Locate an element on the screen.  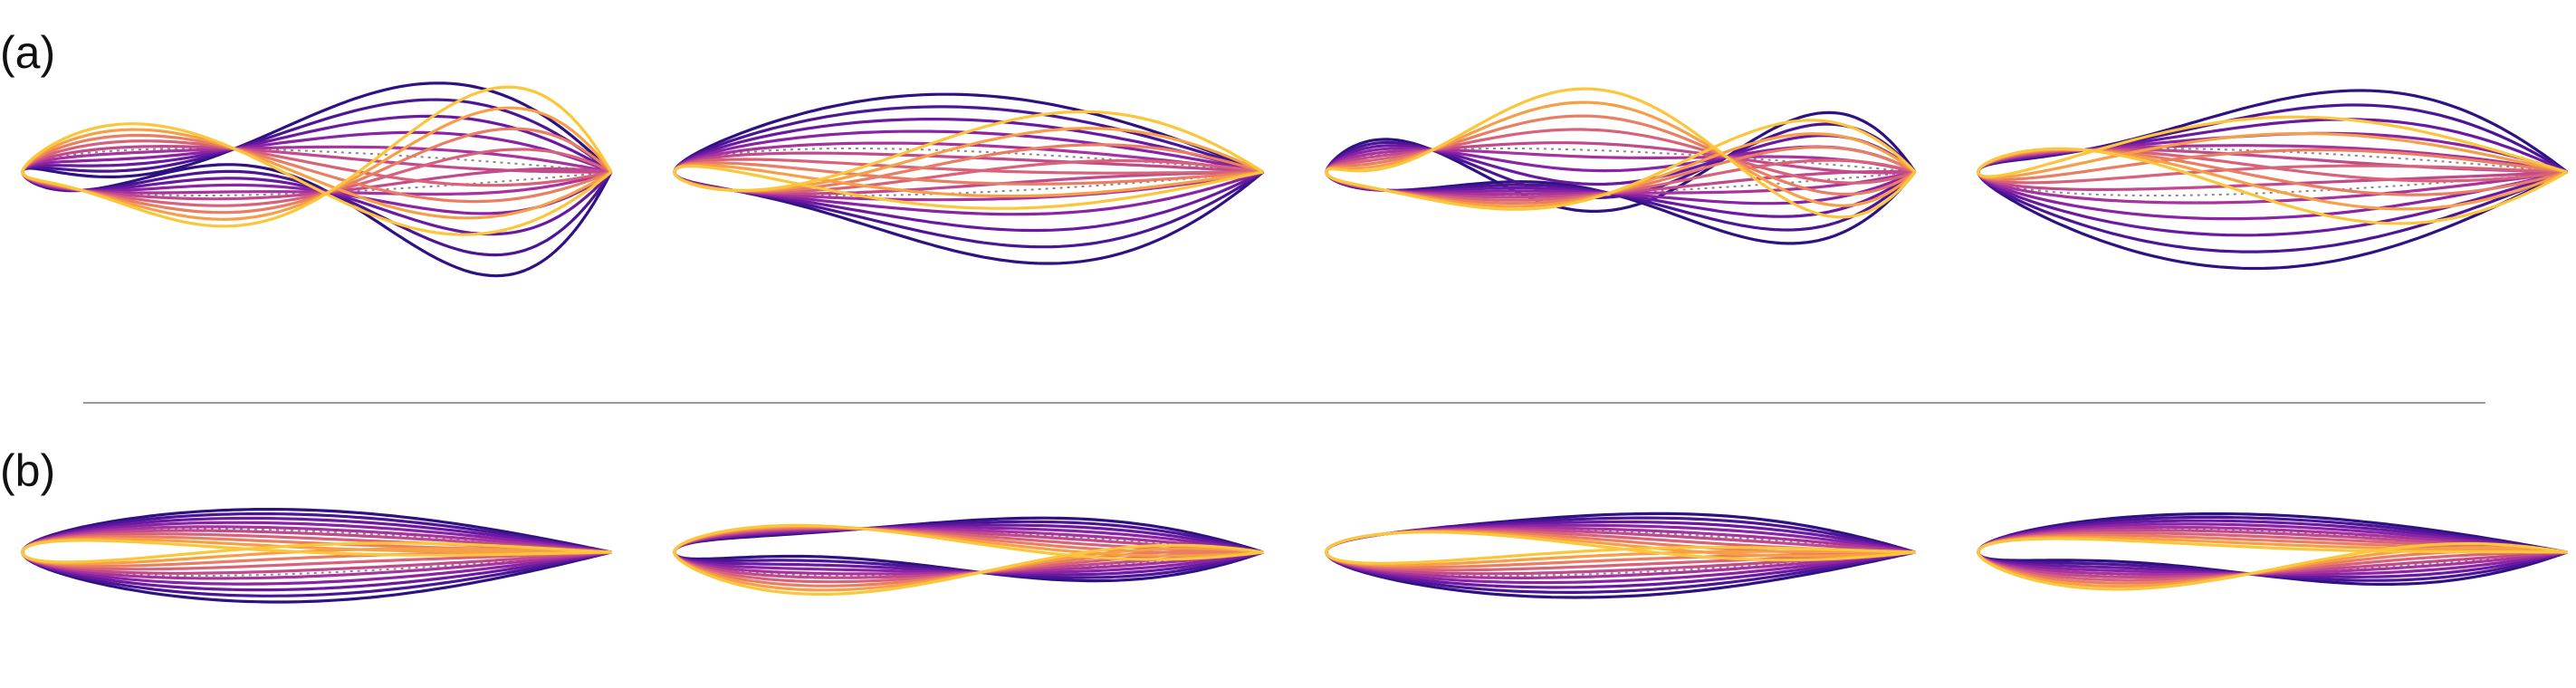
row-label-a: (a) is located at coordinates (27, 52).